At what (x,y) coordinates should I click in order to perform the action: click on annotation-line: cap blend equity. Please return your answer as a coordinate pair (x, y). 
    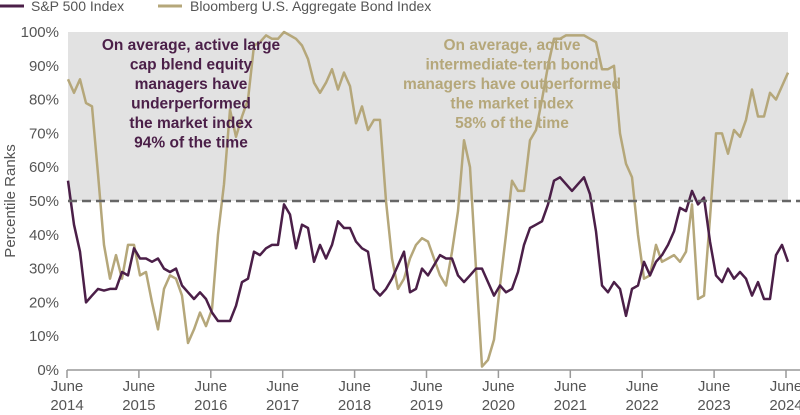
    Looking at the image, I should click on (191, 65).